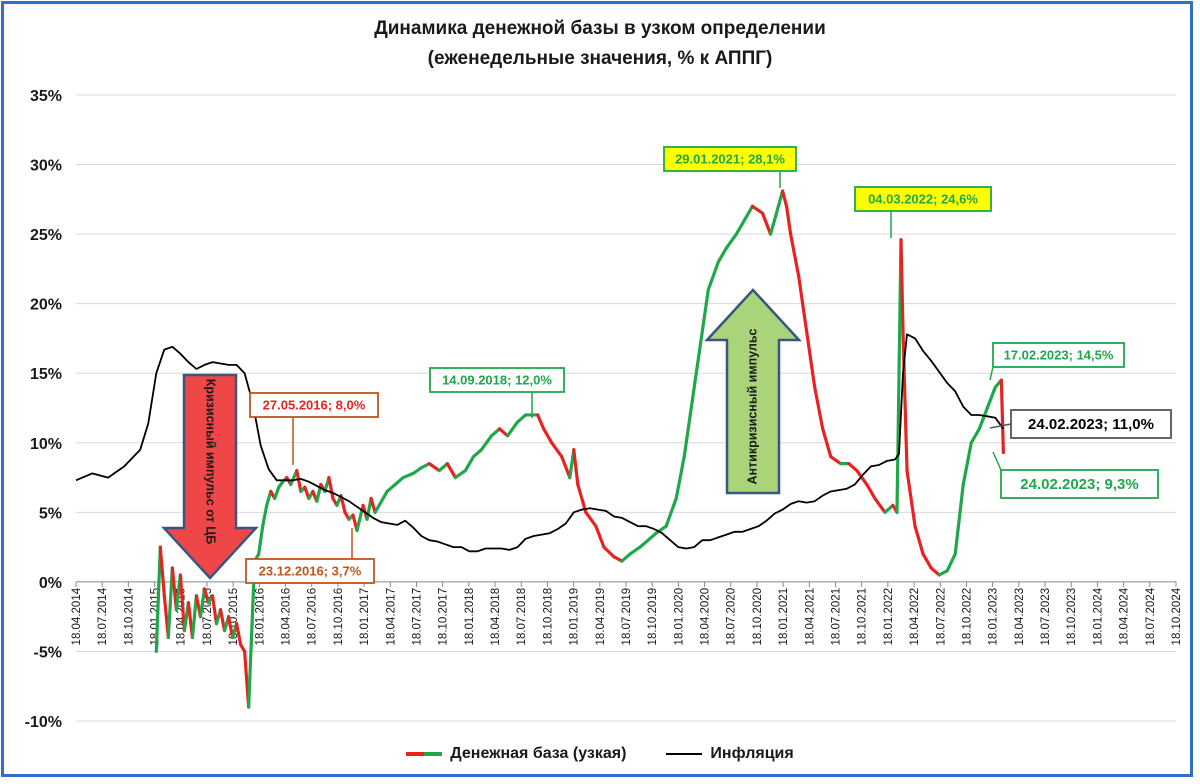 This screenshot has height=784, width=1200. I want to click on x-tick-label: 18.01.2023, so click(994, 617).